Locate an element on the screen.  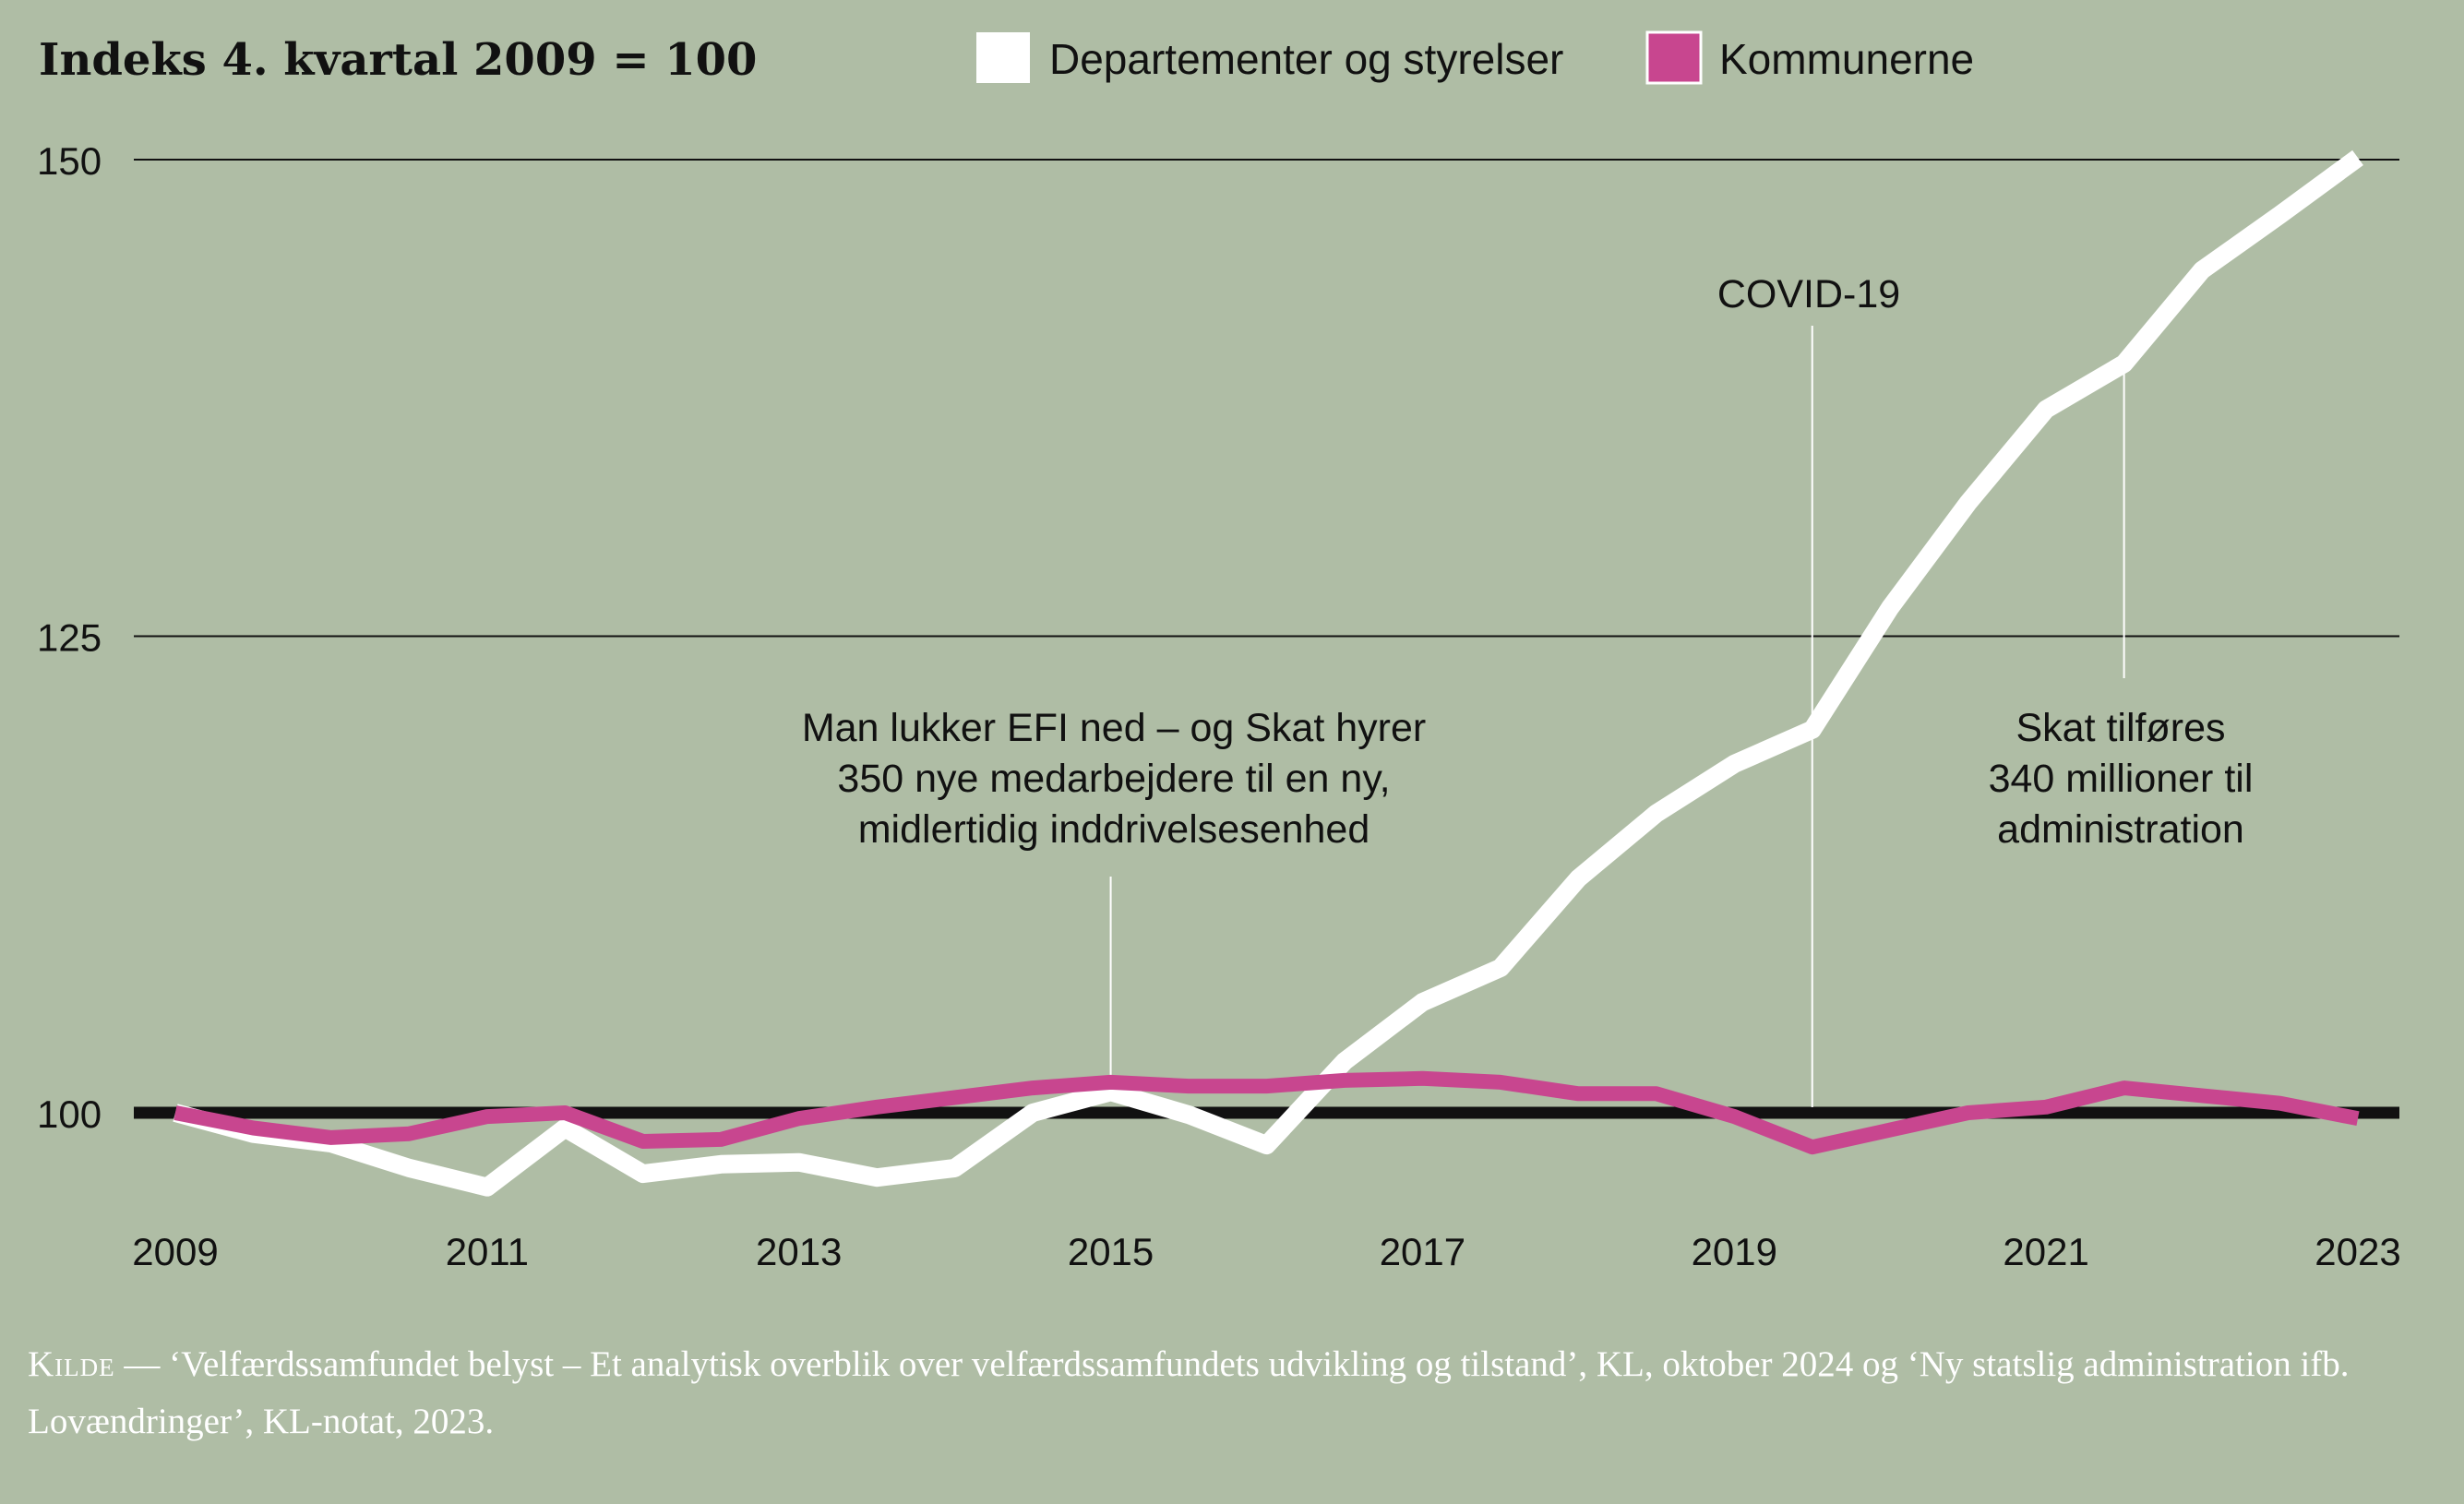
chart-title: Indeks 4. kvartal 2009 = 100 is located at coordinates (398, 60).